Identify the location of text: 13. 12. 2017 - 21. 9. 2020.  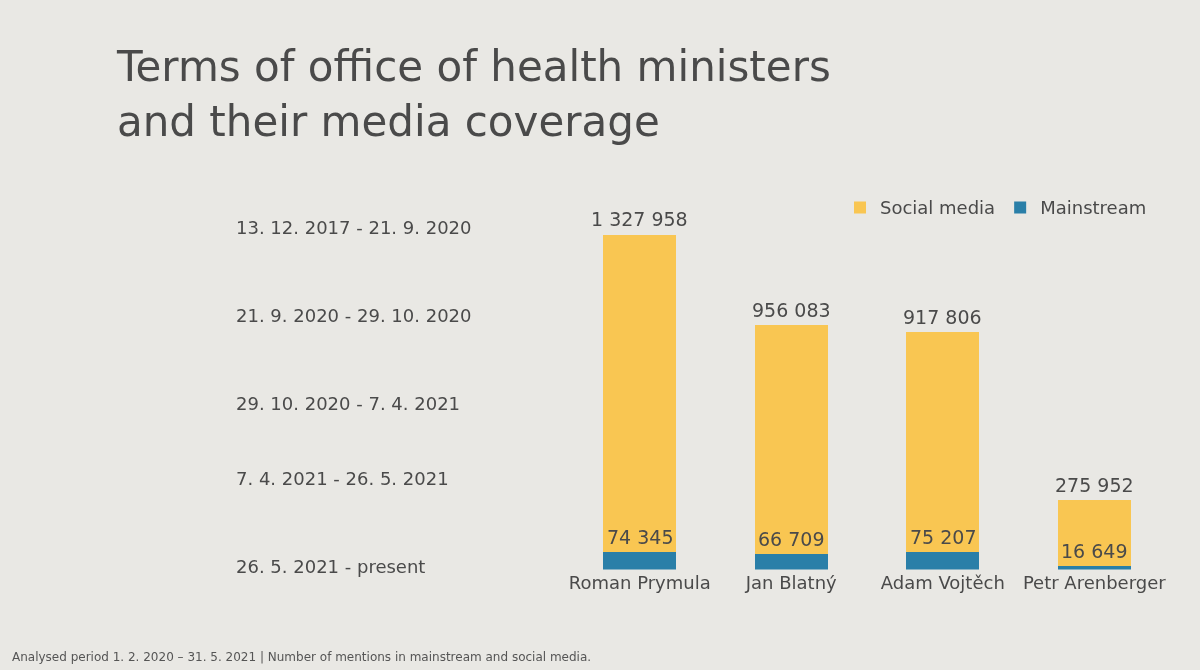
(354, 227).